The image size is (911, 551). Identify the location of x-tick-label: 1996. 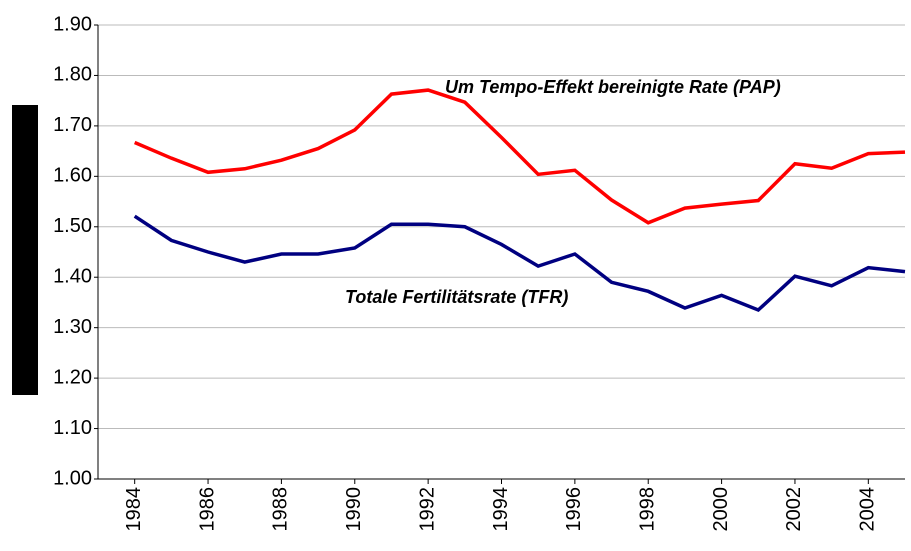
(574, 509).